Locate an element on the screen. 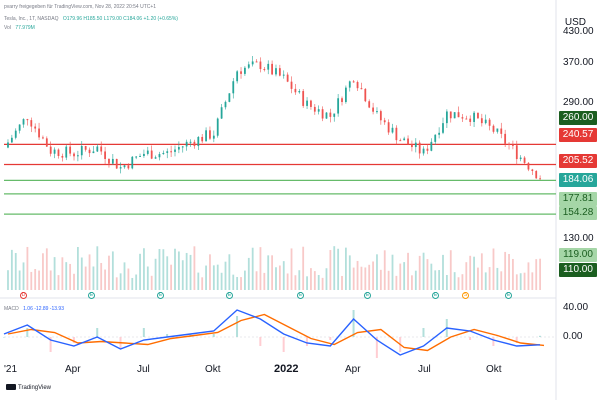  macd-line is located at coordinates (272, 332).